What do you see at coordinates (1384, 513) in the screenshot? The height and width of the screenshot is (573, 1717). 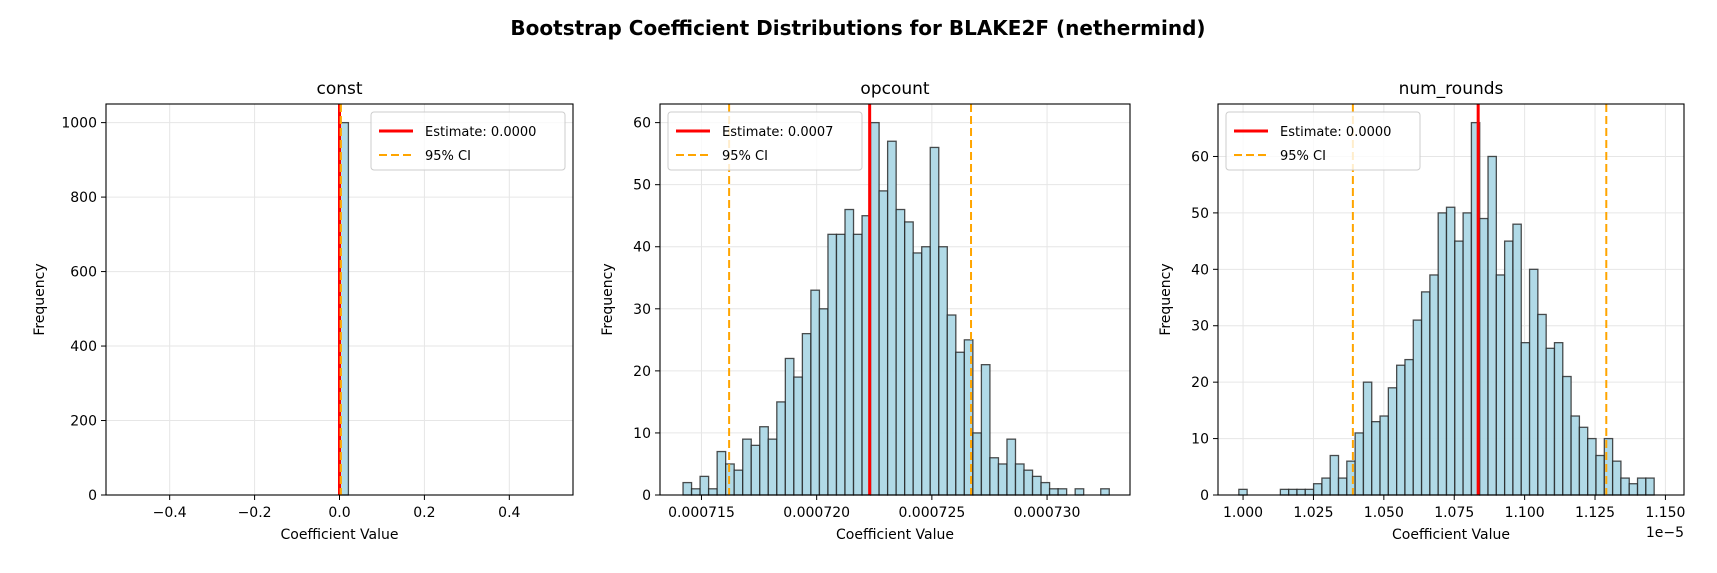 I see `x-tick-label: 1.050` at bounding box center [1384, 513].